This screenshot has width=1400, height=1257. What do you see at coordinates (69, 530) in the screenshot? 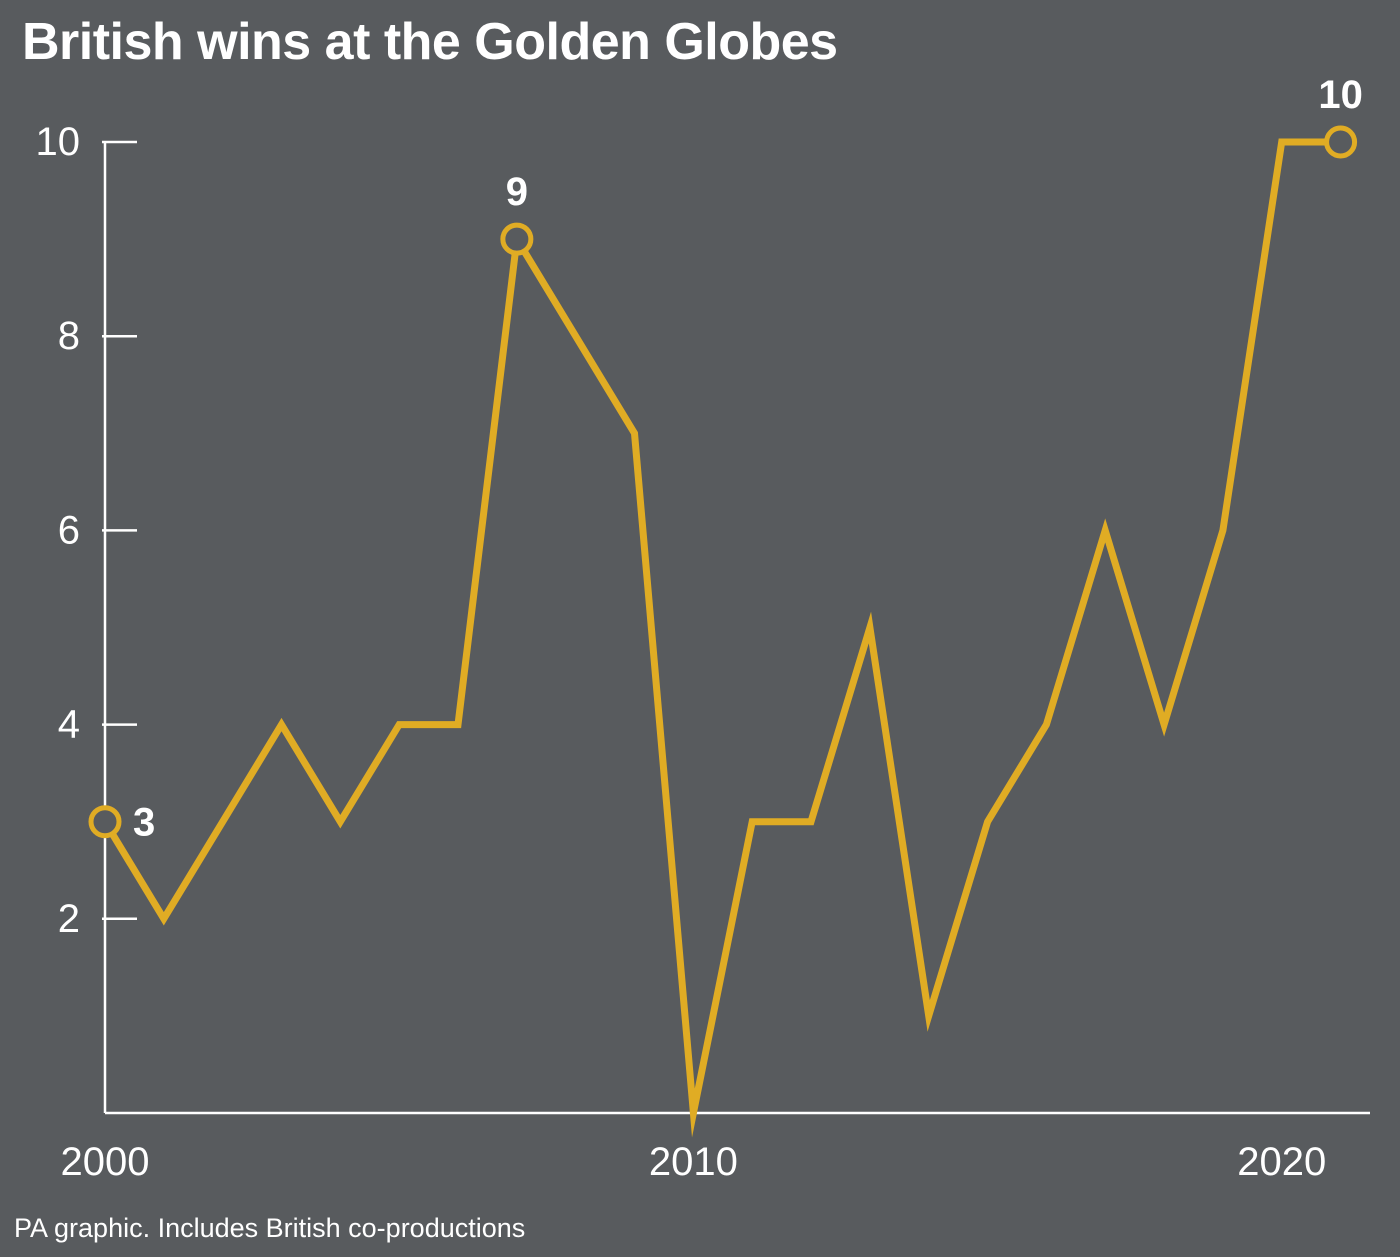
I see `y-tick-label: 6` at bounding box center [69, 530].